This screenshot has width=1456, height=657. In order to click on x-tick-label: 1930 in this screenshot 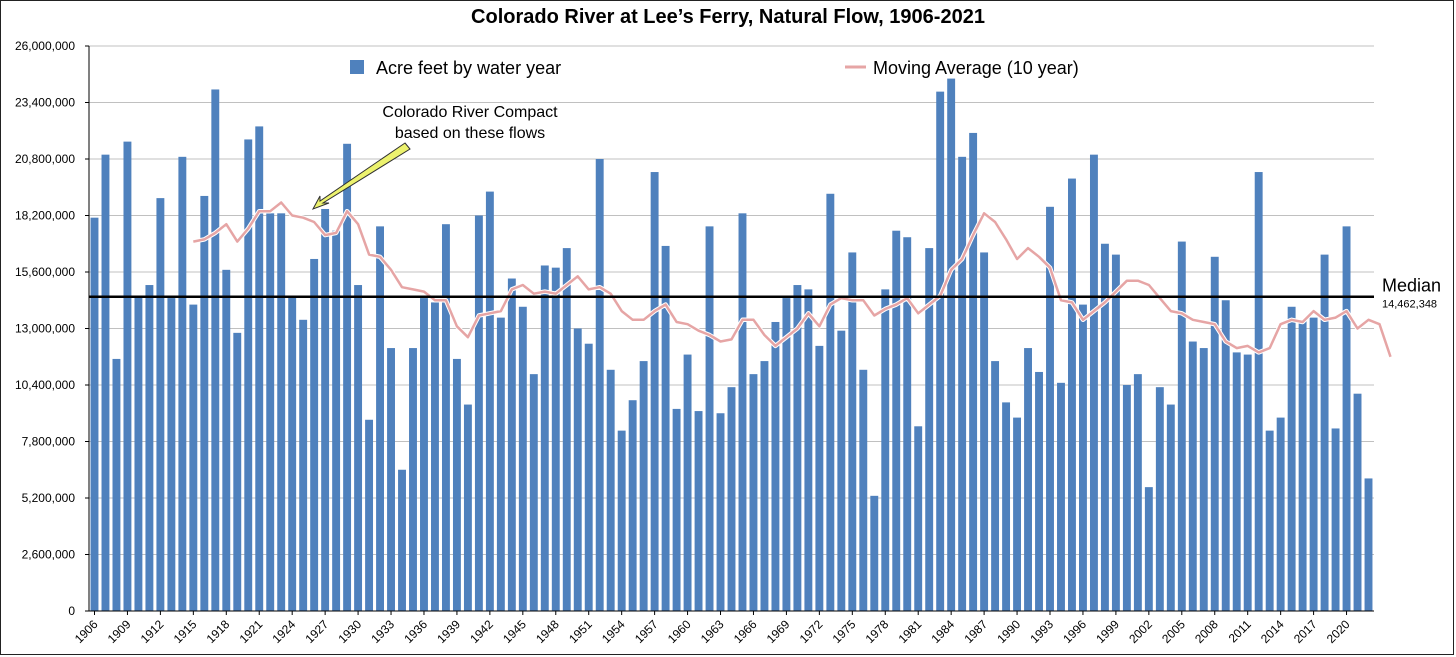, I will do `click(349, 631)`.